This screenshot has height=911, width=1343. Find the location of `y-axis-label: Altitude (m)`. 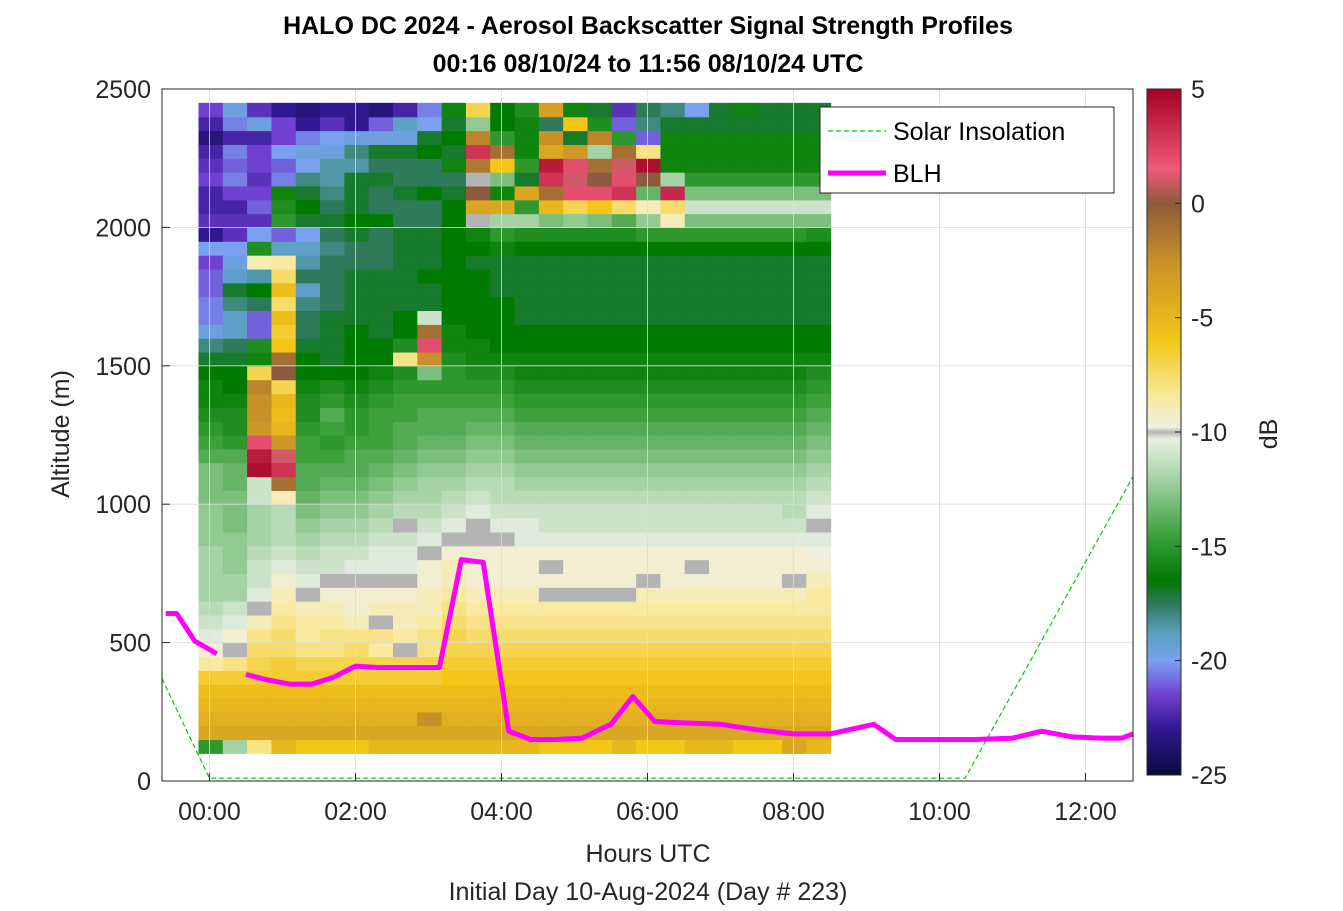

y-axis-label: Altitude (m) is located at coordinates (61, 434).